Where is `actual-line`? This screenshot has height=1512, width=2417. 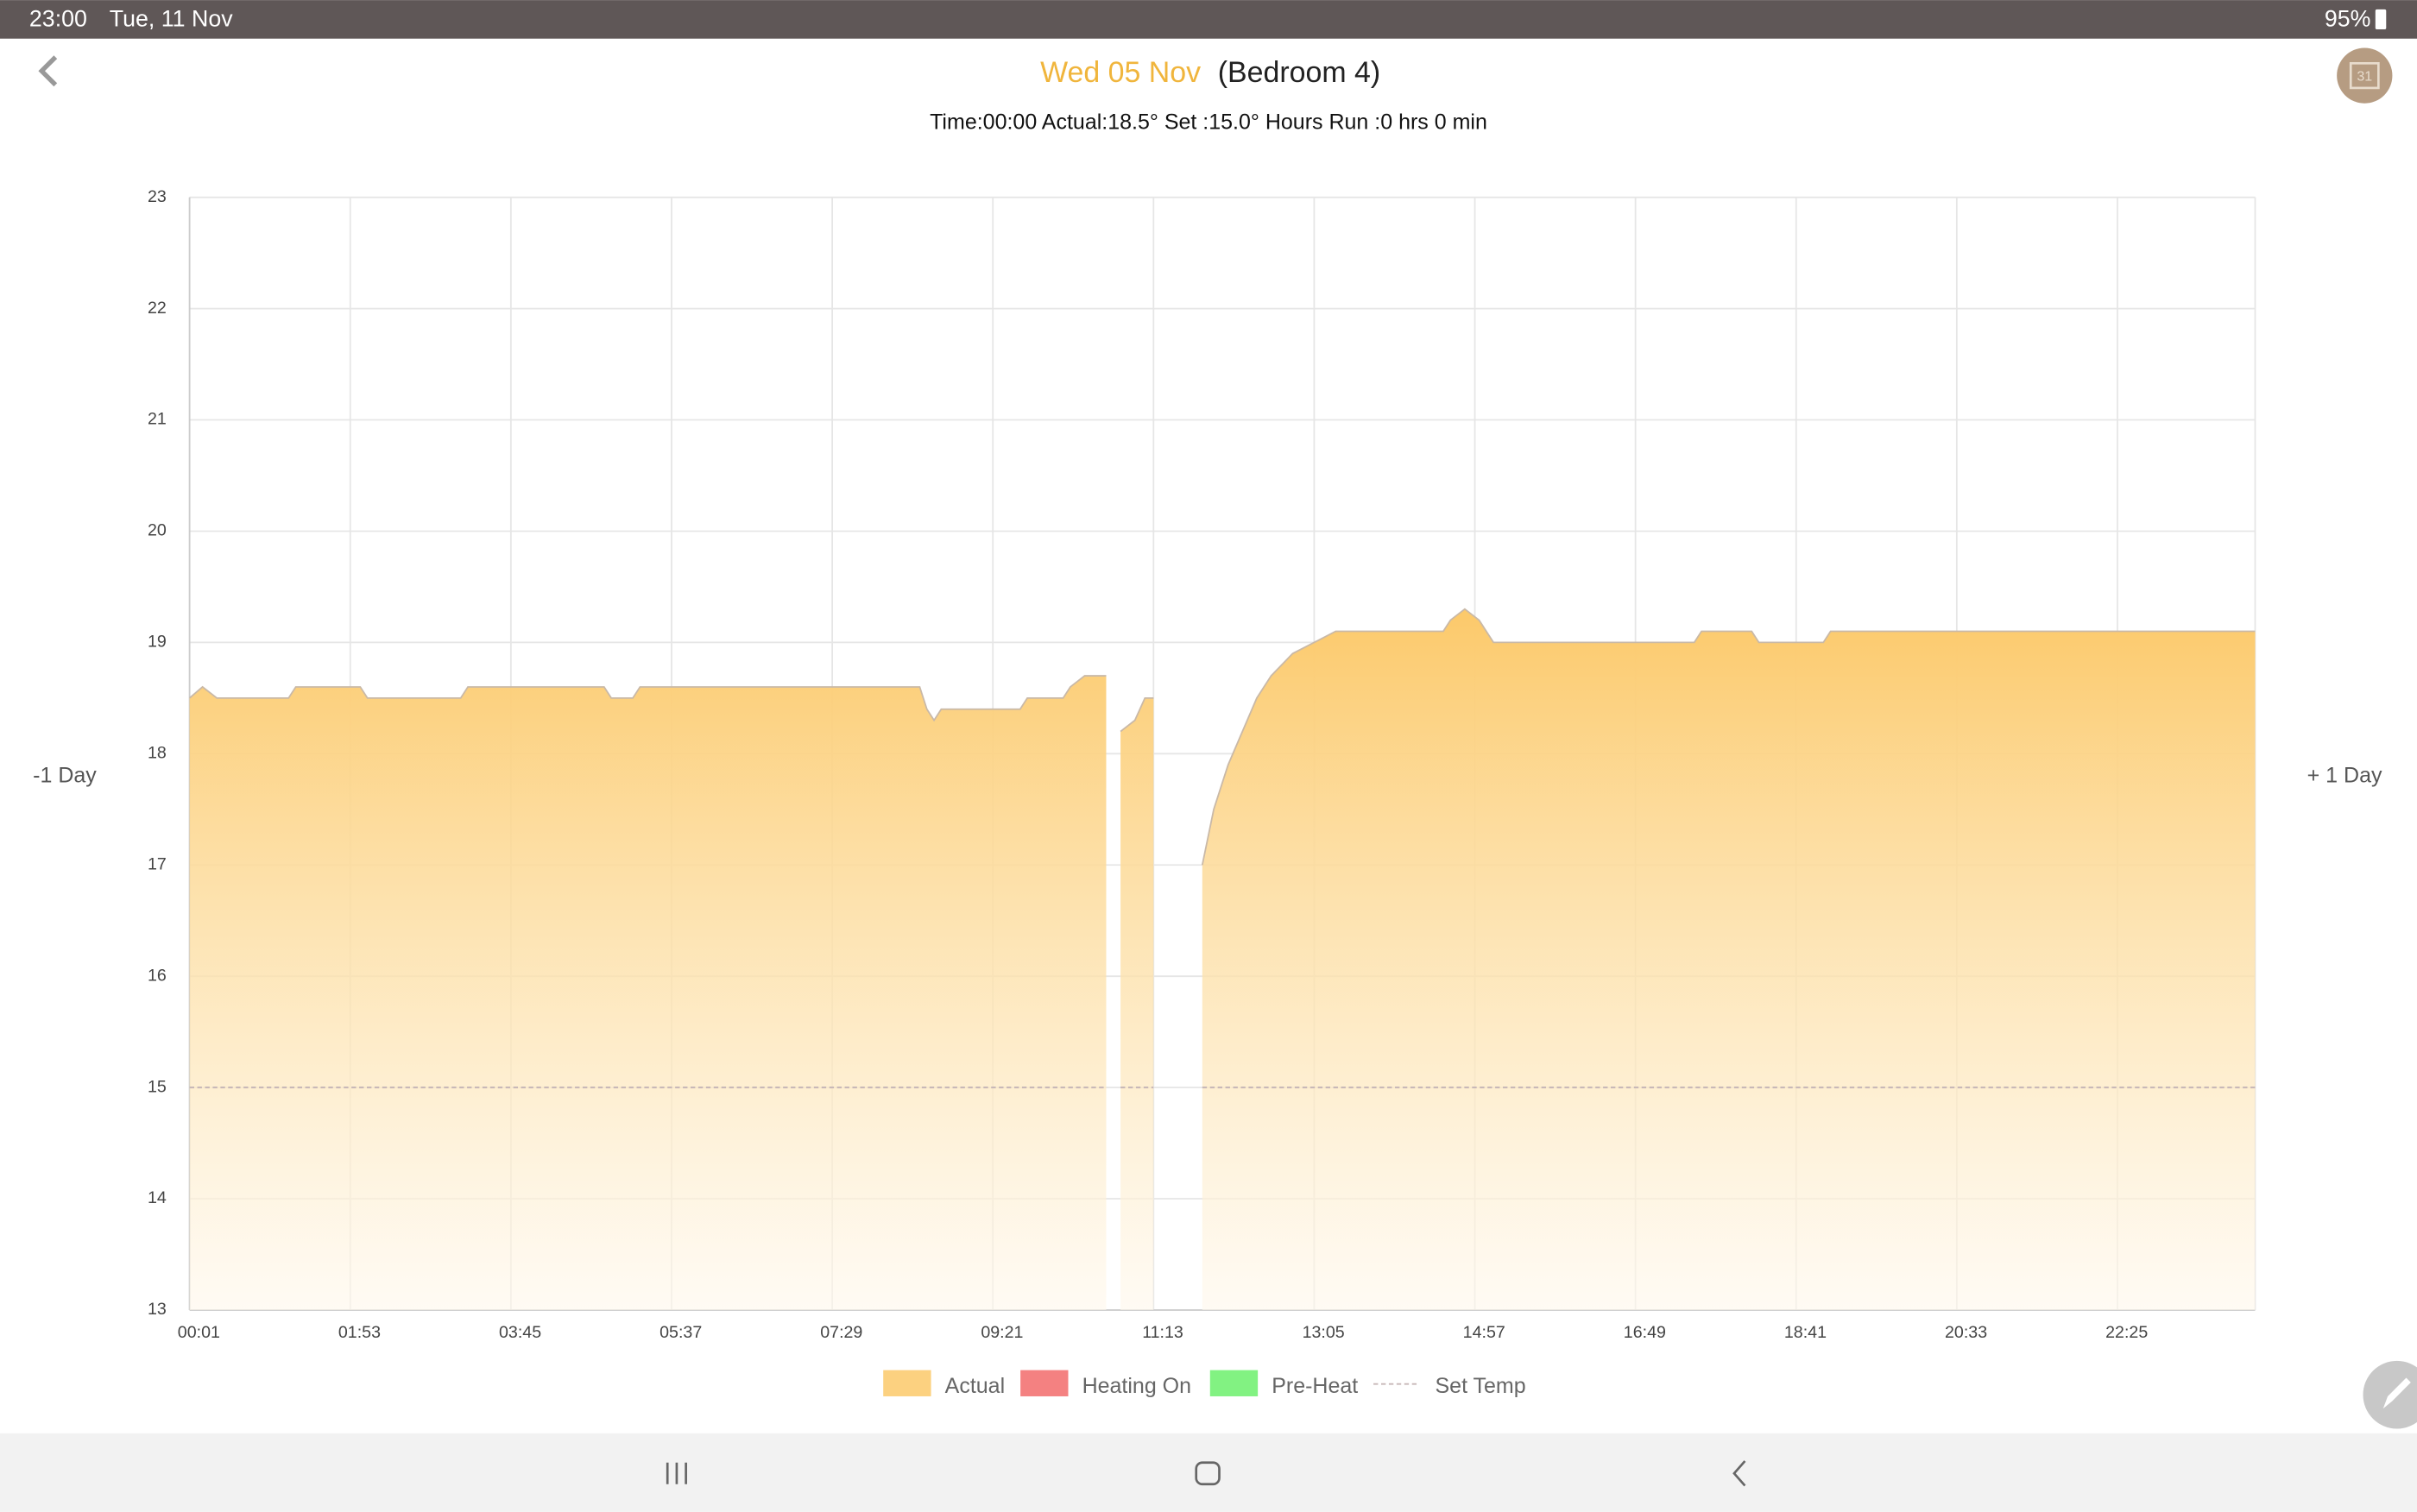
actual-line is located at coordinates (1222, 737).